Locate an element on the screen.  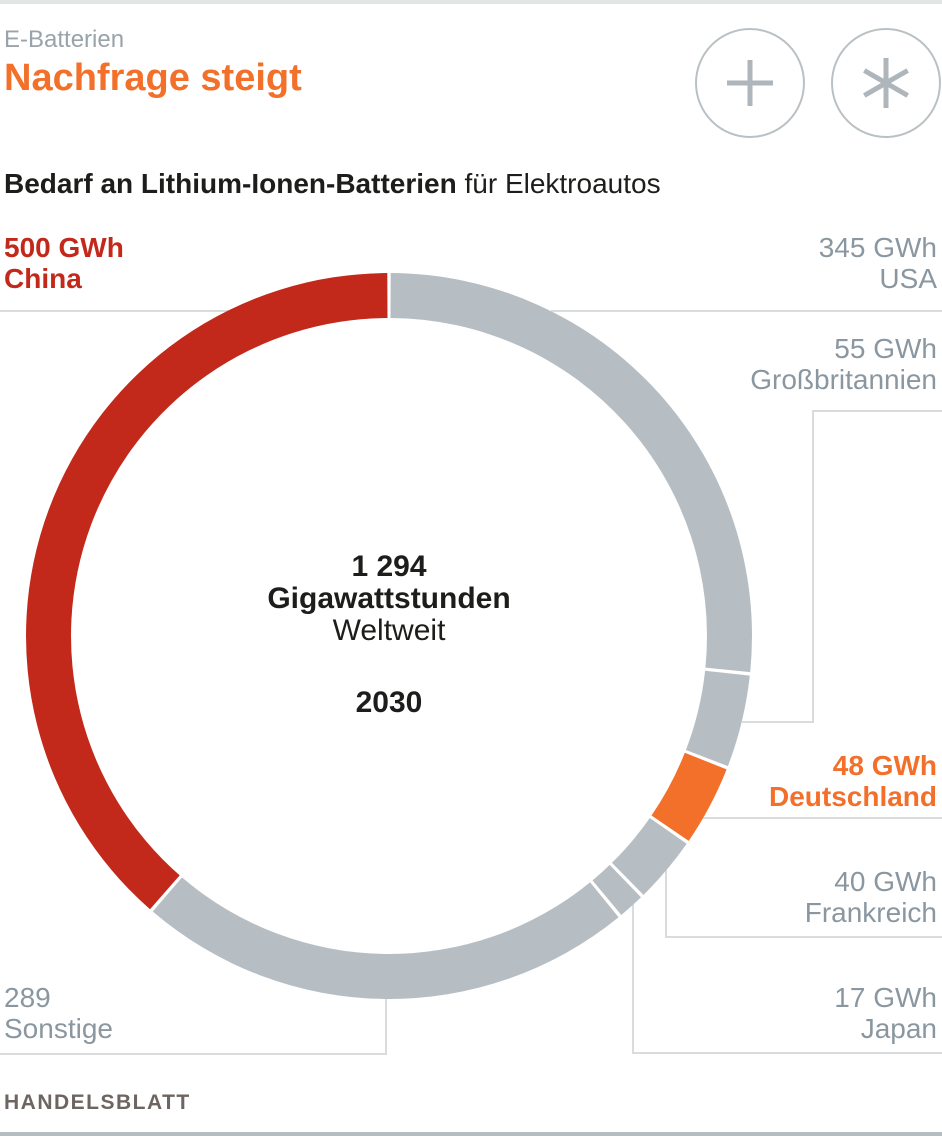
label-frankreich-name: Frankreich is located at coordinates (870, 912).